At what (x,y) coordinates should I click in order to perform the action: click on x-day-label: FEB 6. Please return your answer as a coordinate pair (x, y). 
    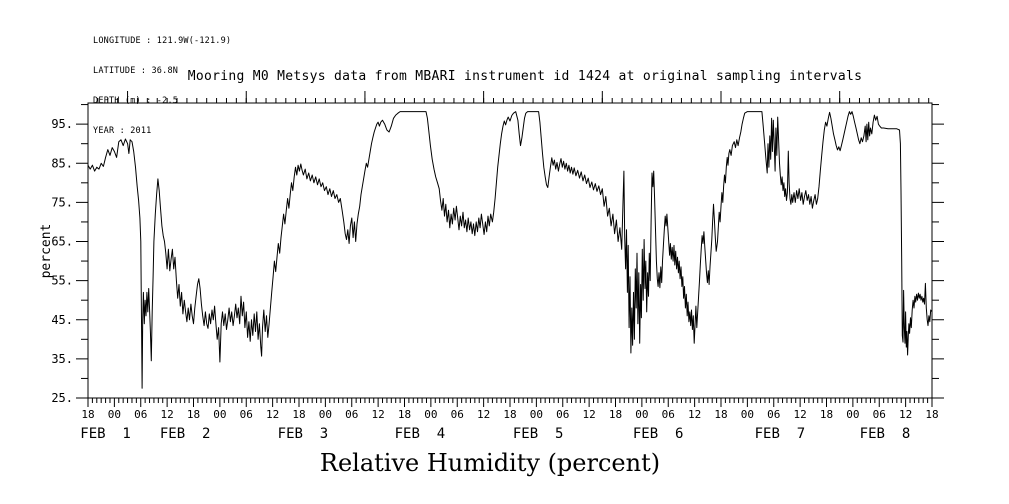
    Looking at the image, I should click on (658, 434).